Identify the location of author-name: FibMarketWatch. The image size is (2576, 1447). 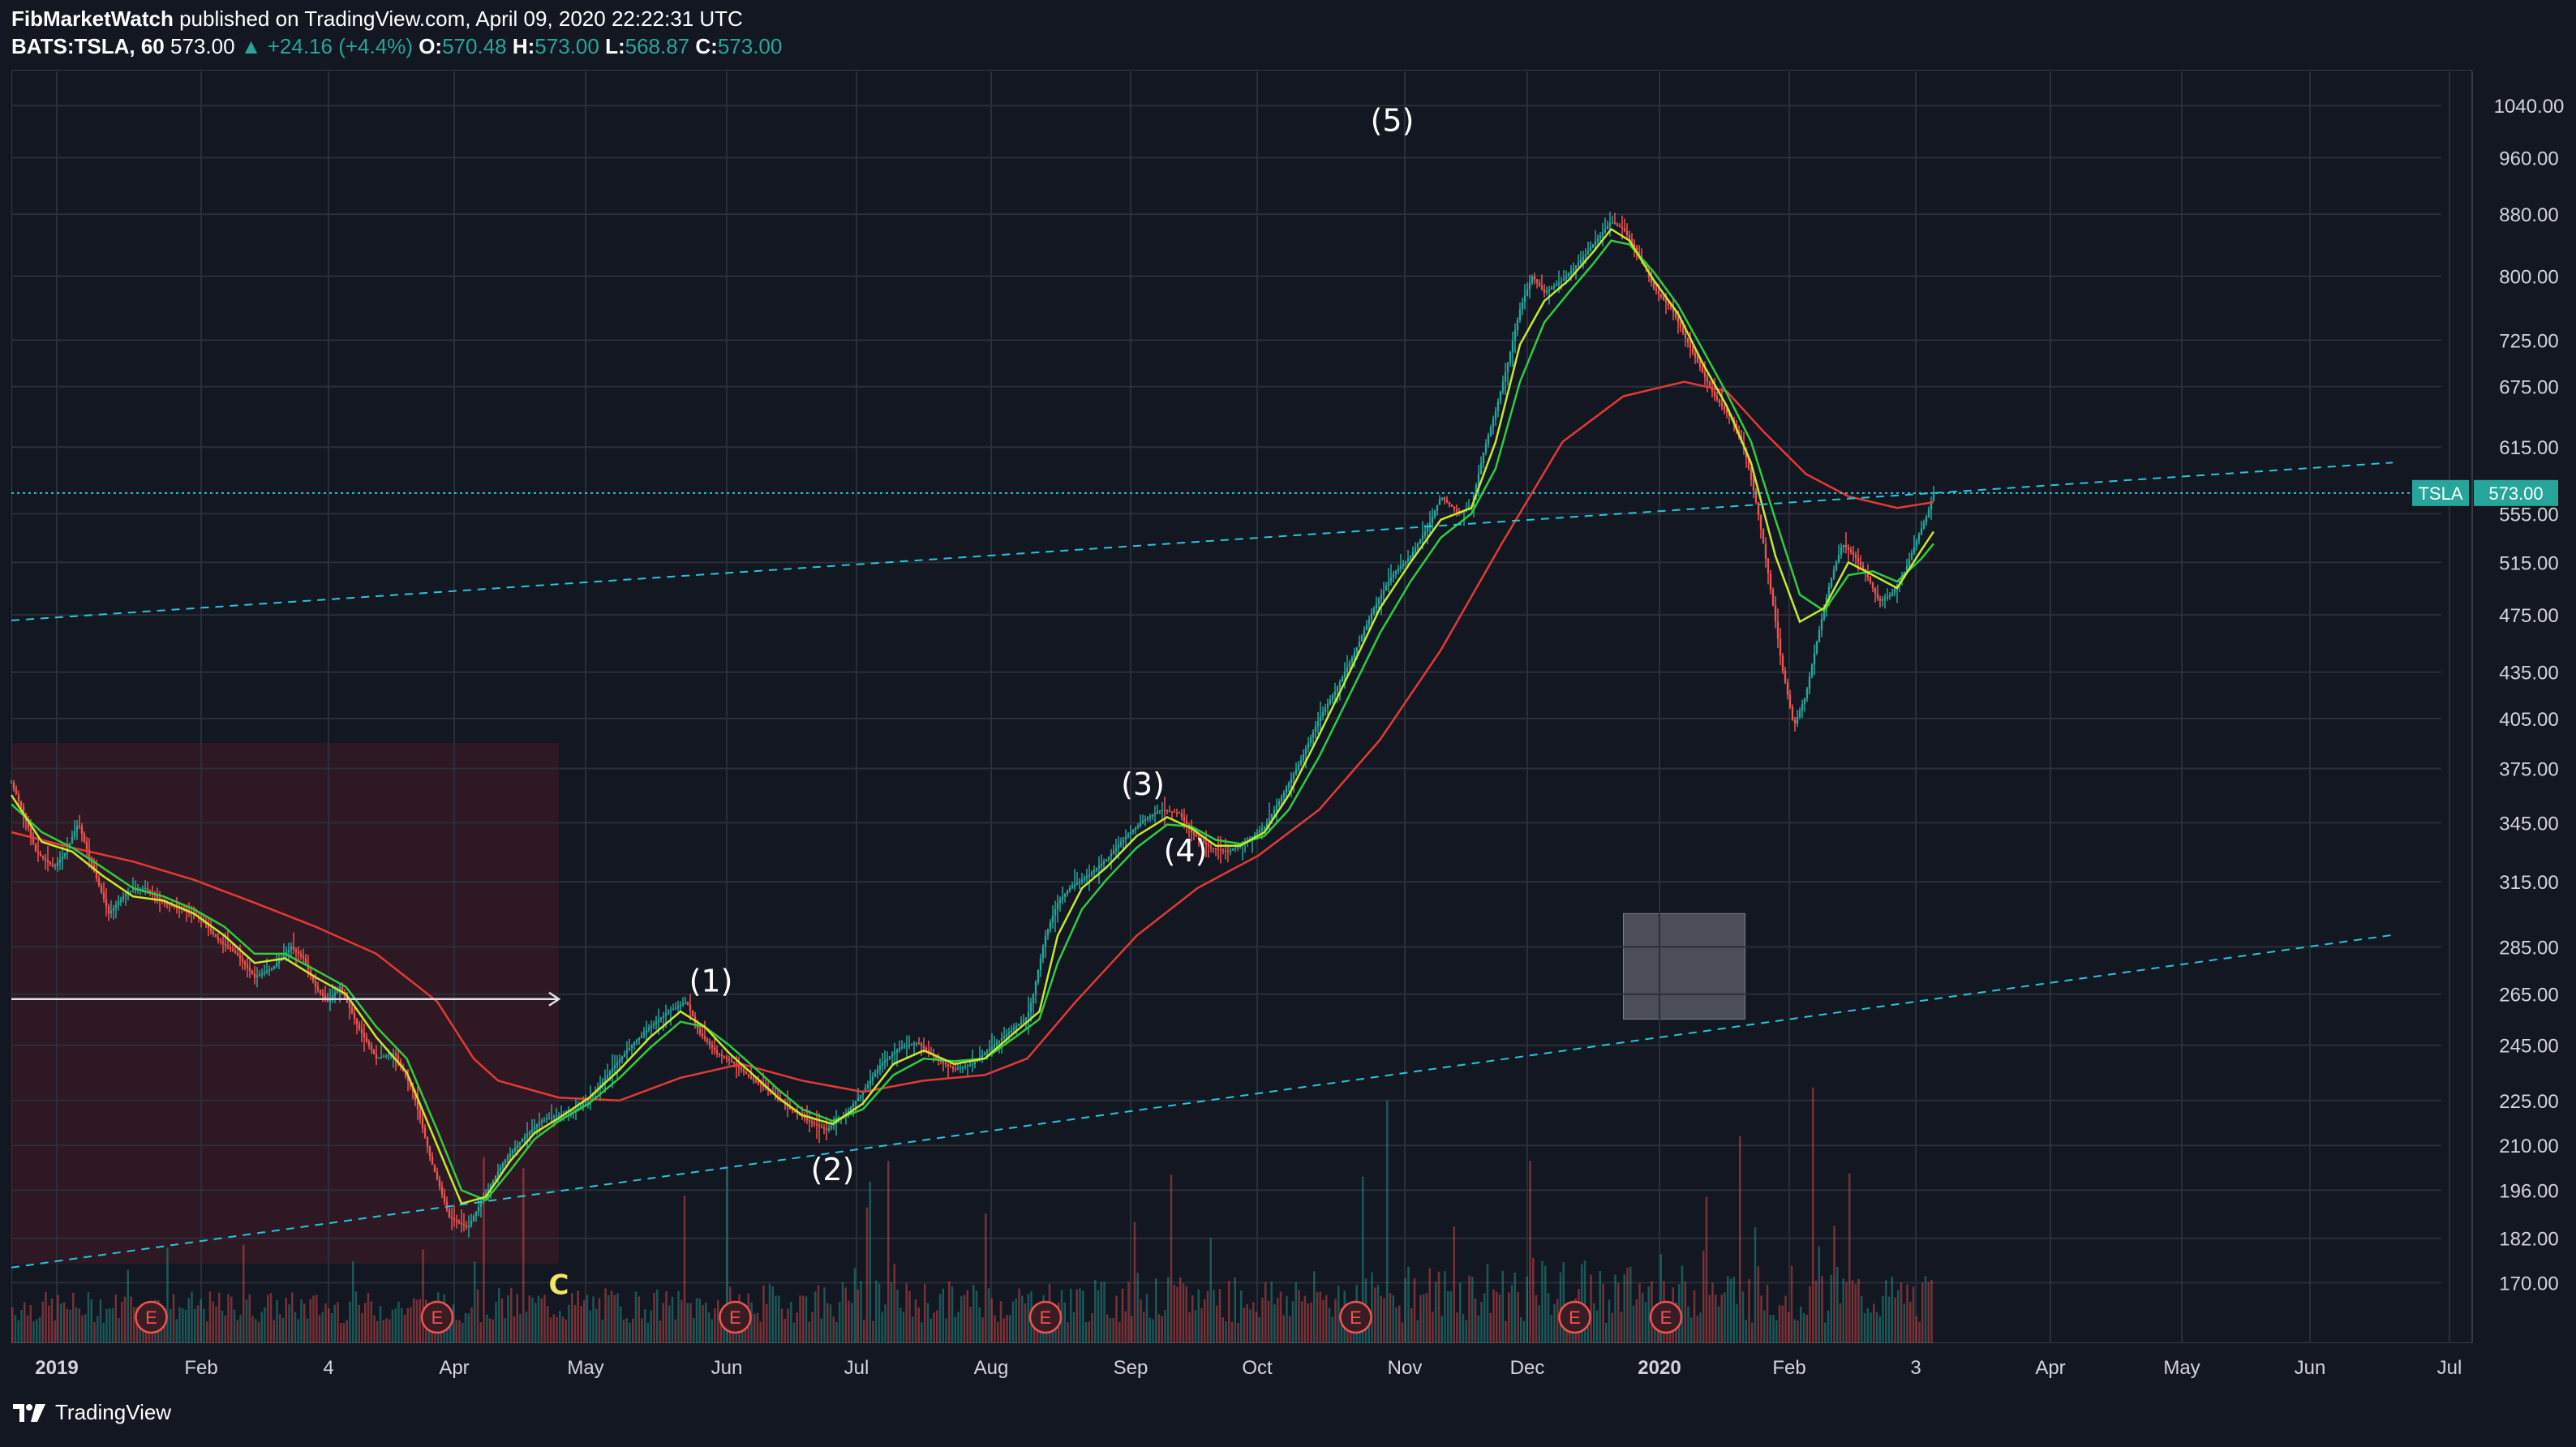
(92, 18).